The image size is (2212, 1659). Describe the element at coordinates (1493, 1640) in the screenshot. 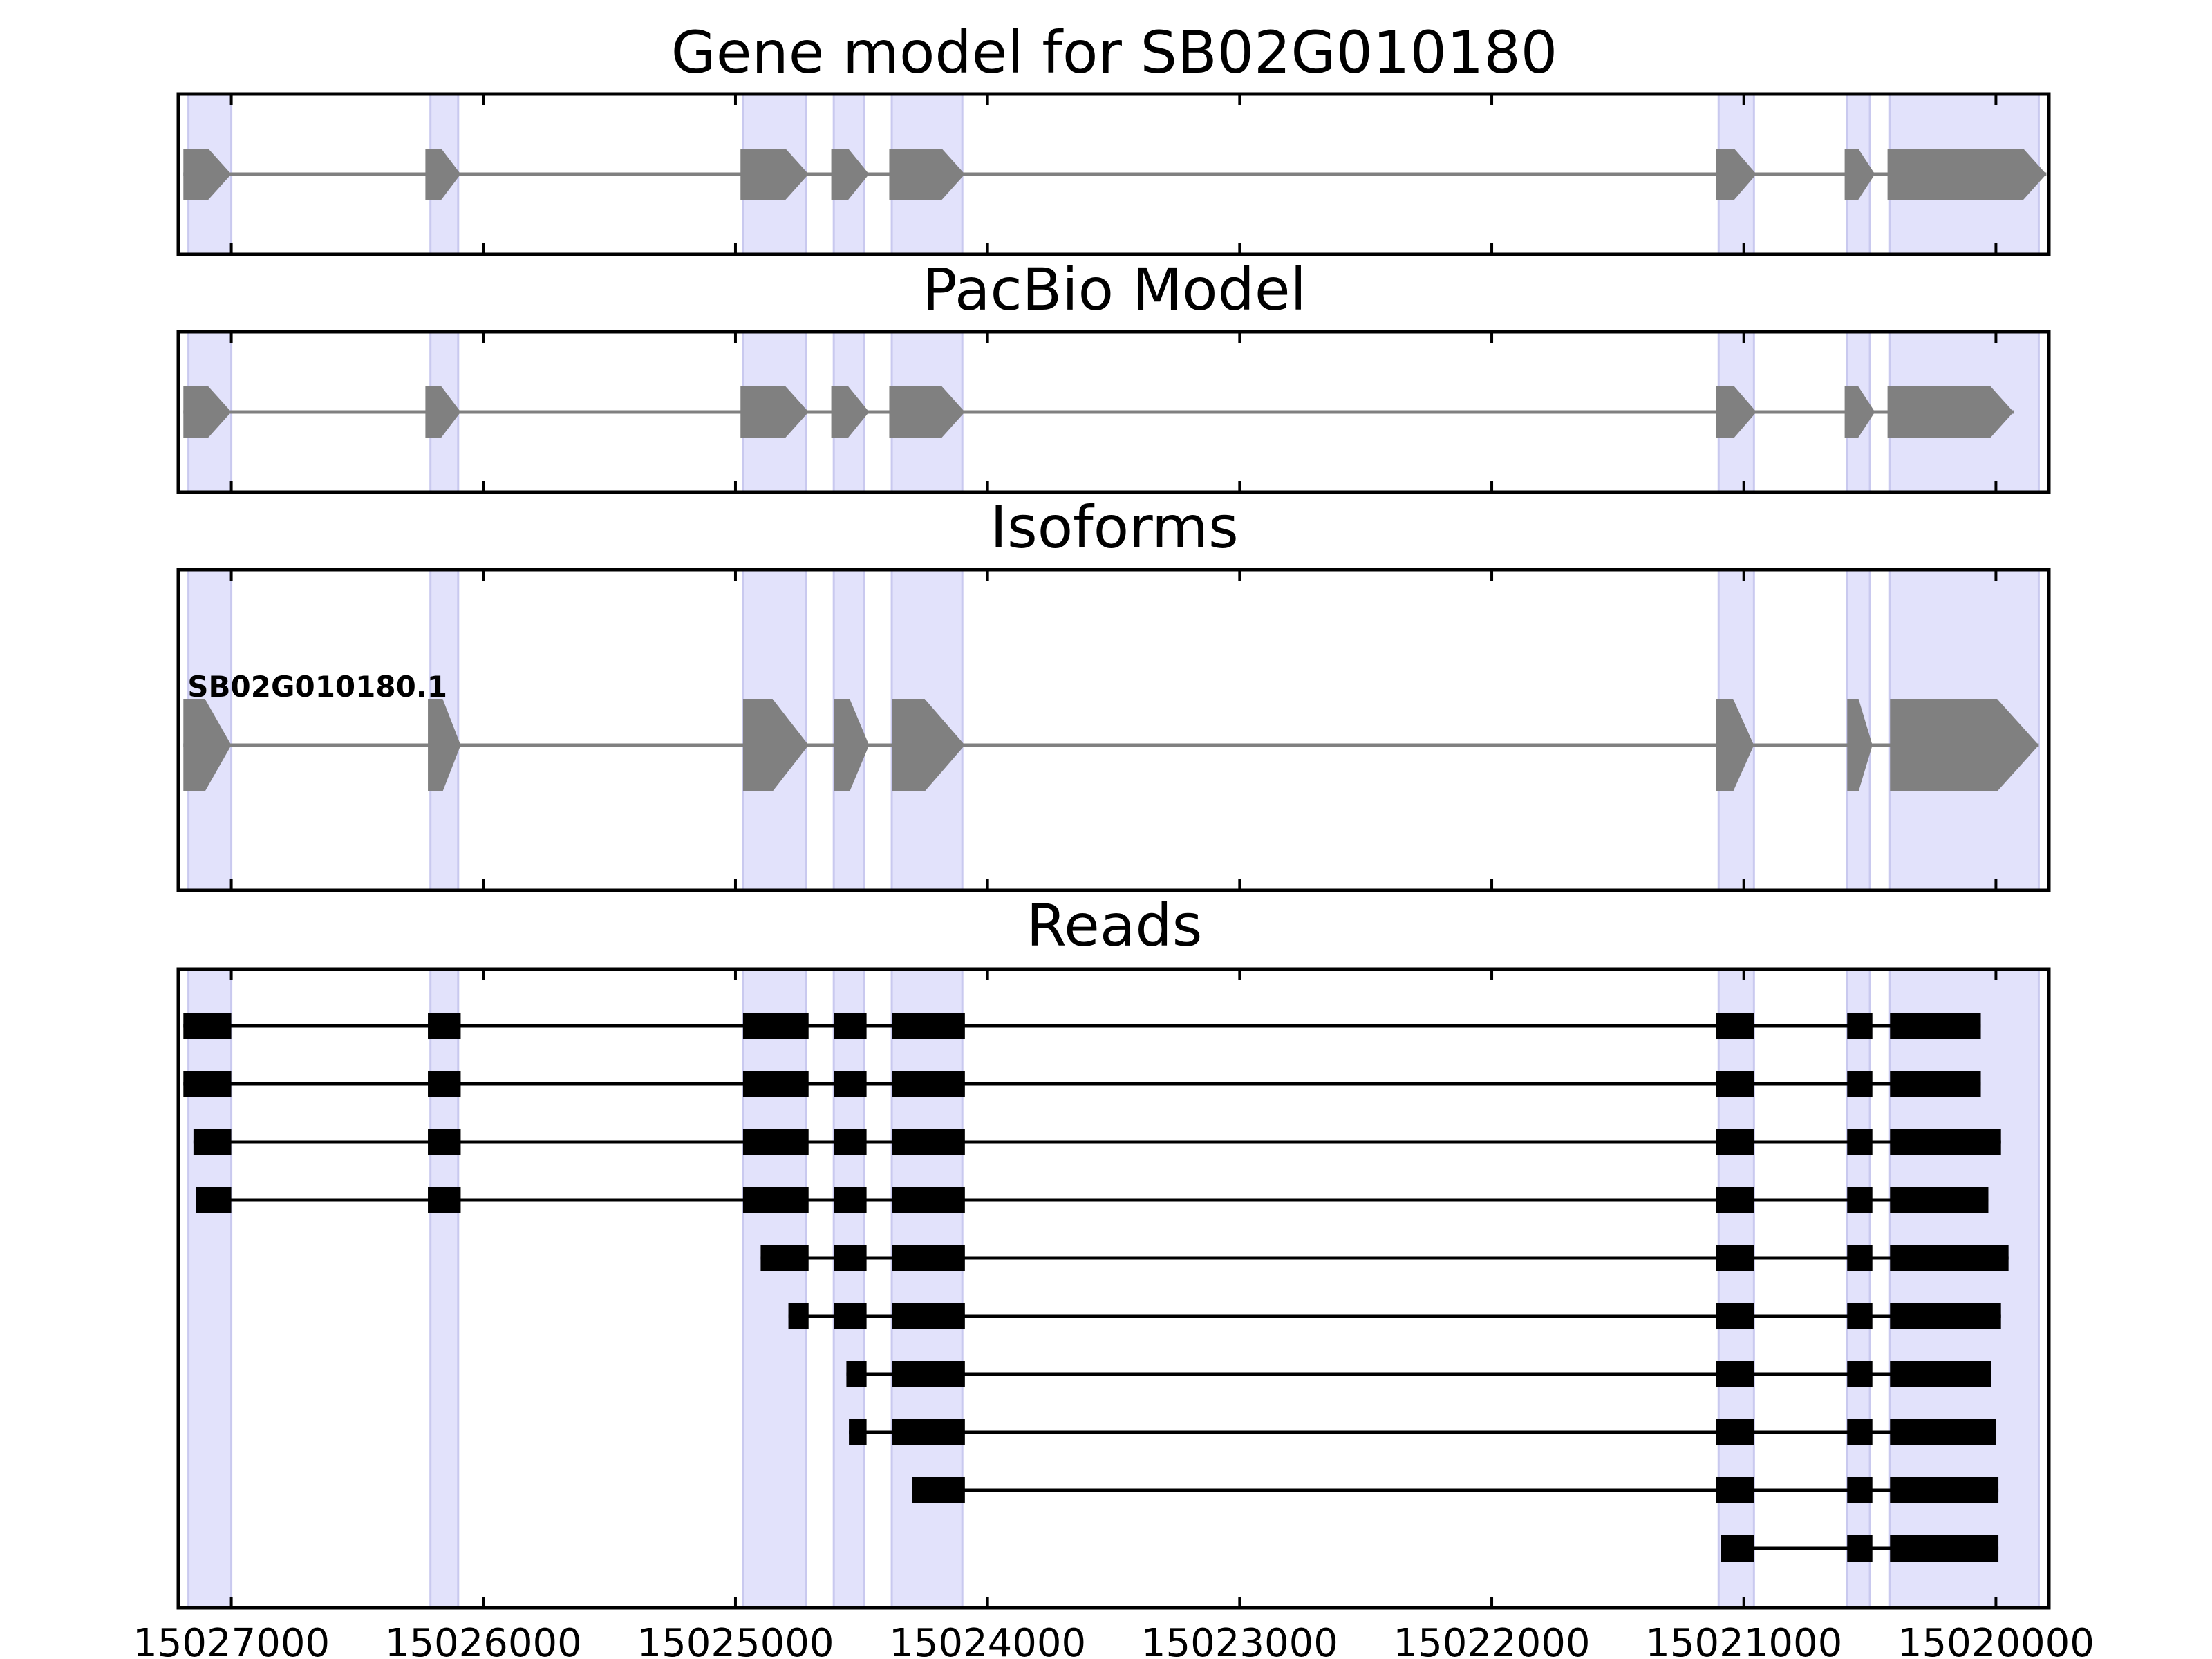

I see `x-tick-label: 15022000` at that location.